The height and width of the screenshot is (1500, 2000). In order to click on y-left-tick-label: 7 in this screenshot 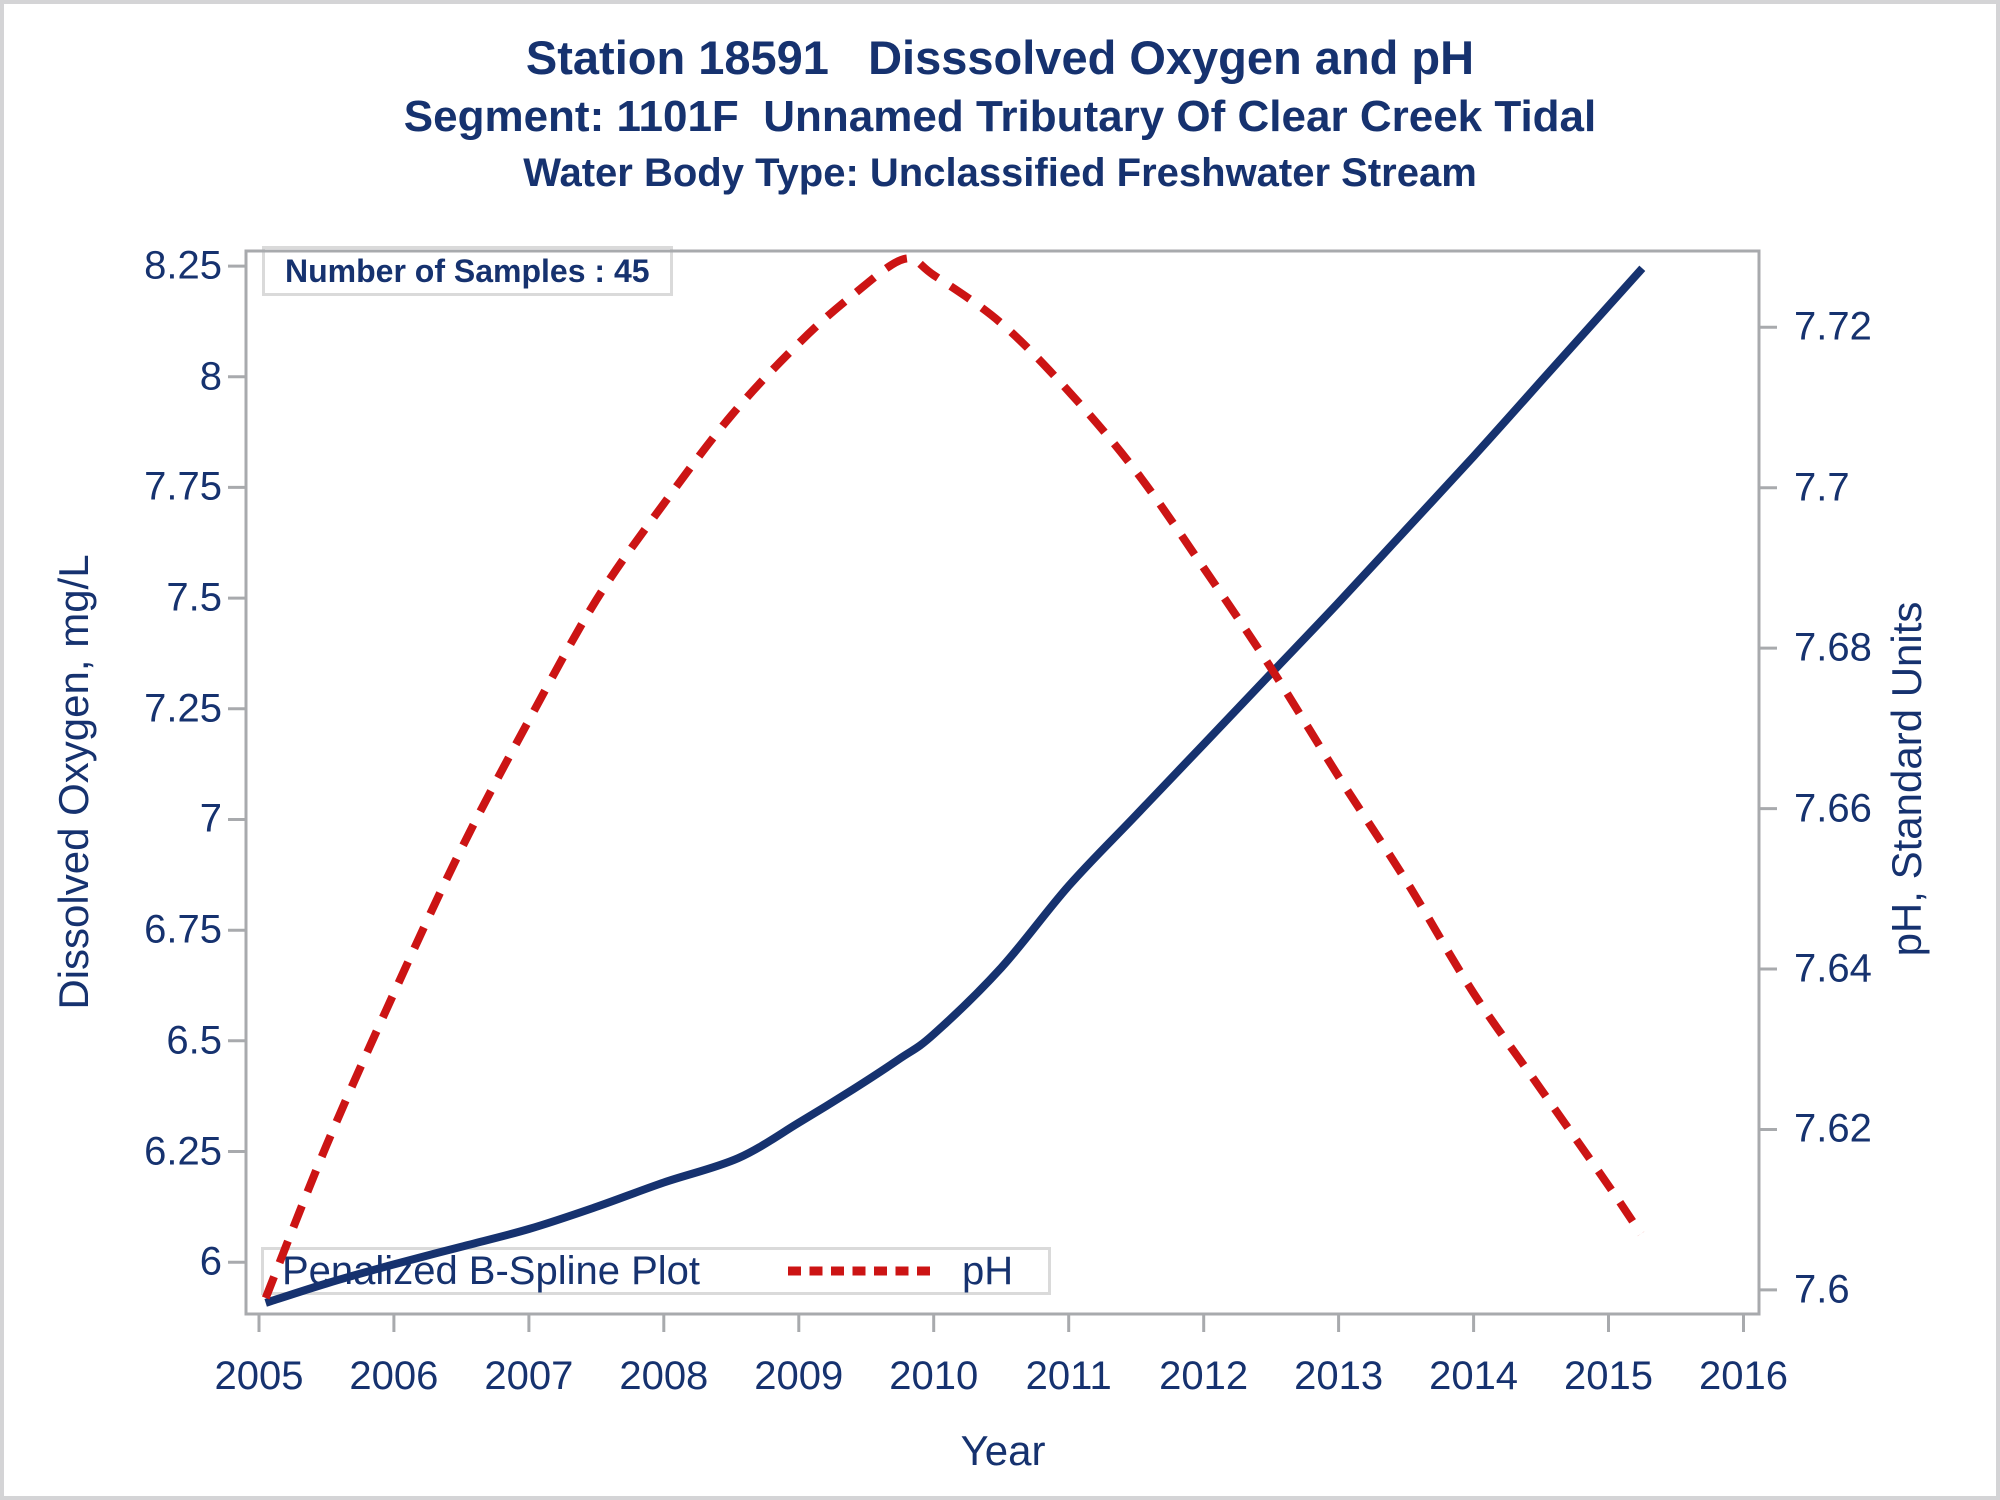, I will do `click(210, 818)`.